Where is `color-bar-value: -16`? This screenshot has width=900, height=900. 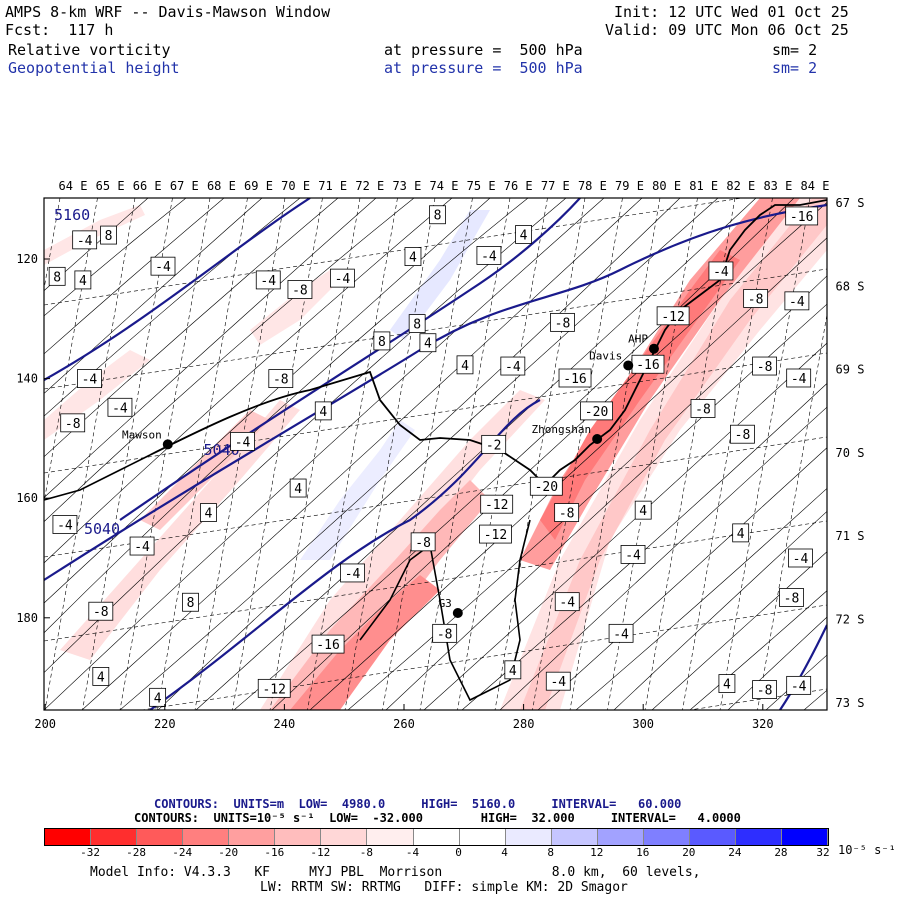 color-bar-value: -16 is located at coordinates (274, 852).